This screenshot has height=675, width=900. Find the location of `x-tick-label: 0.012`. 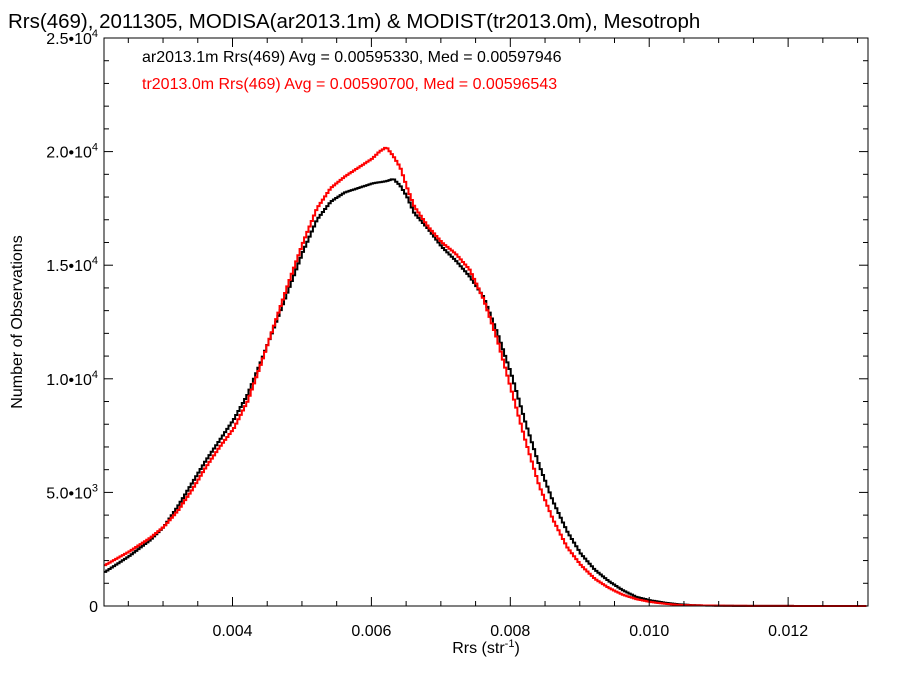

x-tick-label: 0.012 is located at coordinates (788, 631).